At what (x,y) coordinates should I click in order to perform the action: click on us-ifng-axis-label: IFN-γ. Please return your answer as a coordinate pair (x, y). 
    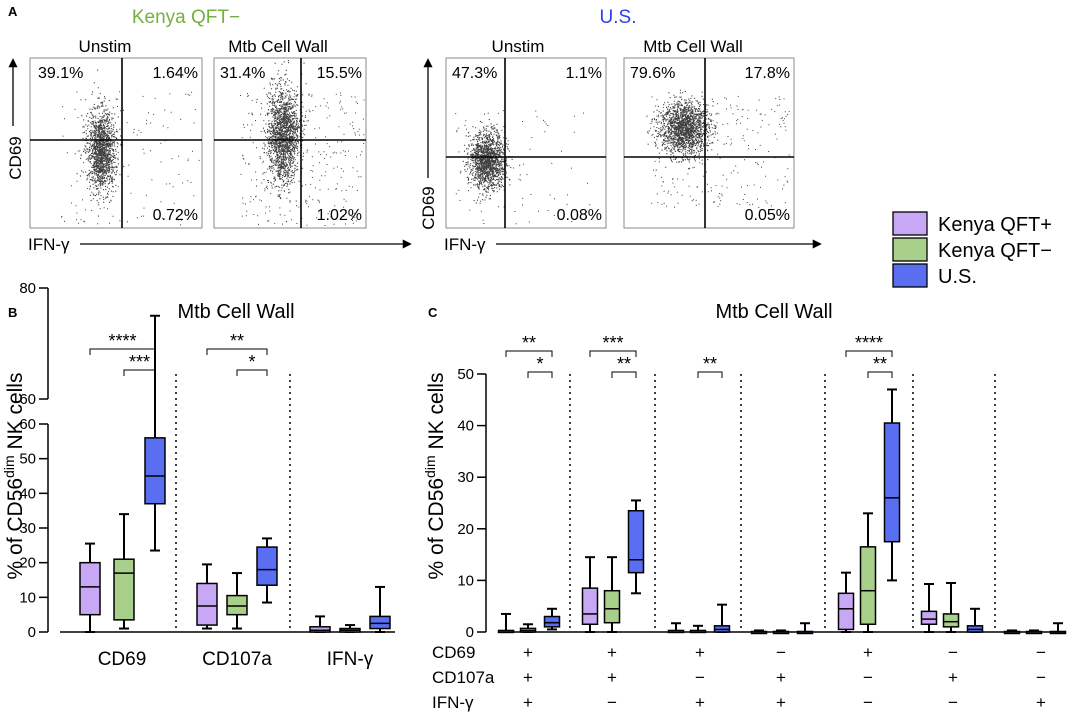
    Looking at the image, I should click on (465, 244).